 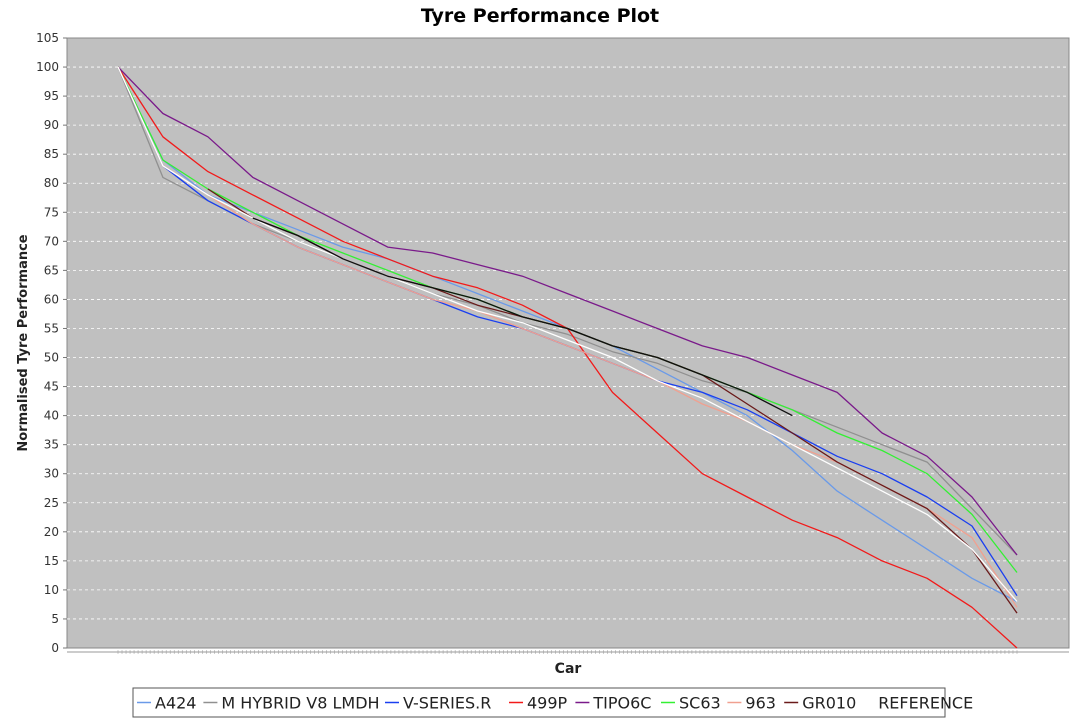 I want to click on legend-label: V-SERIES.R, so click(x=447, y=703).